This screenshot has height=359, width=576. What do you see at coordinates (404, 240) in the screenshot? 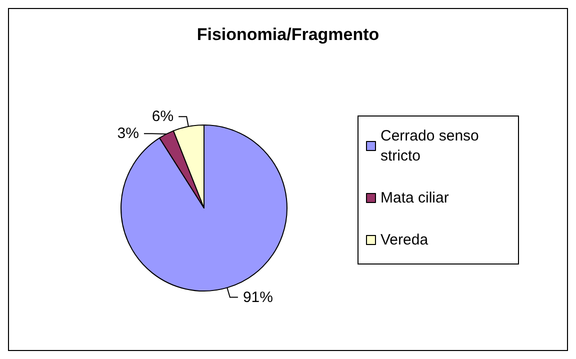
I see `legend-label: Vereda` at bounding box center [404, 240].